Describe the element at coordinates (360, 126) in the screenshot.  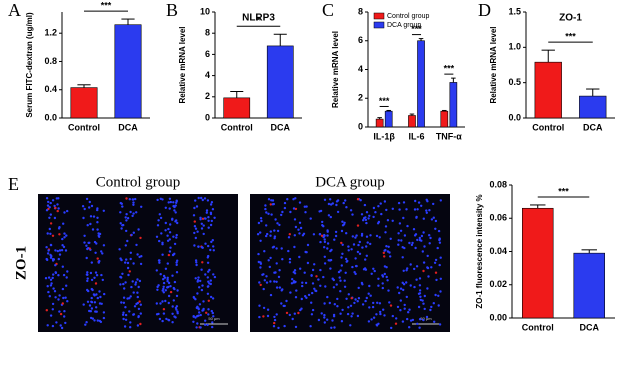
I see `y-tick-label: 0` at that location.